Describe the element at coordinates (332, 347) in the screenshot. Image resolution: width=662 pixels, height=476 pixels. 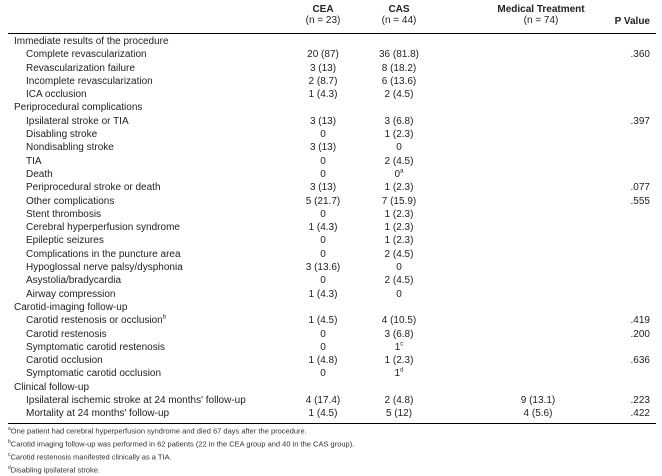
I see `table-row: Symptomatic carotid restenosis 0 1c` at that location.